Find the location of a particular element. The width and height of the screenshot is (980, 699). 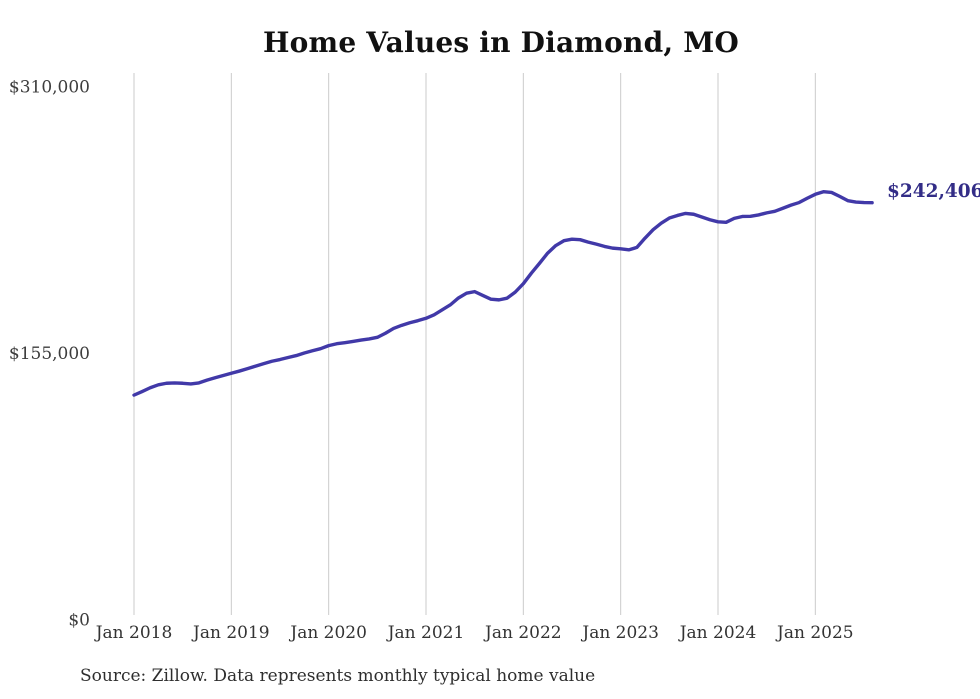

x-tick-label: Jan 2020 is located at coordinates (327, 633).